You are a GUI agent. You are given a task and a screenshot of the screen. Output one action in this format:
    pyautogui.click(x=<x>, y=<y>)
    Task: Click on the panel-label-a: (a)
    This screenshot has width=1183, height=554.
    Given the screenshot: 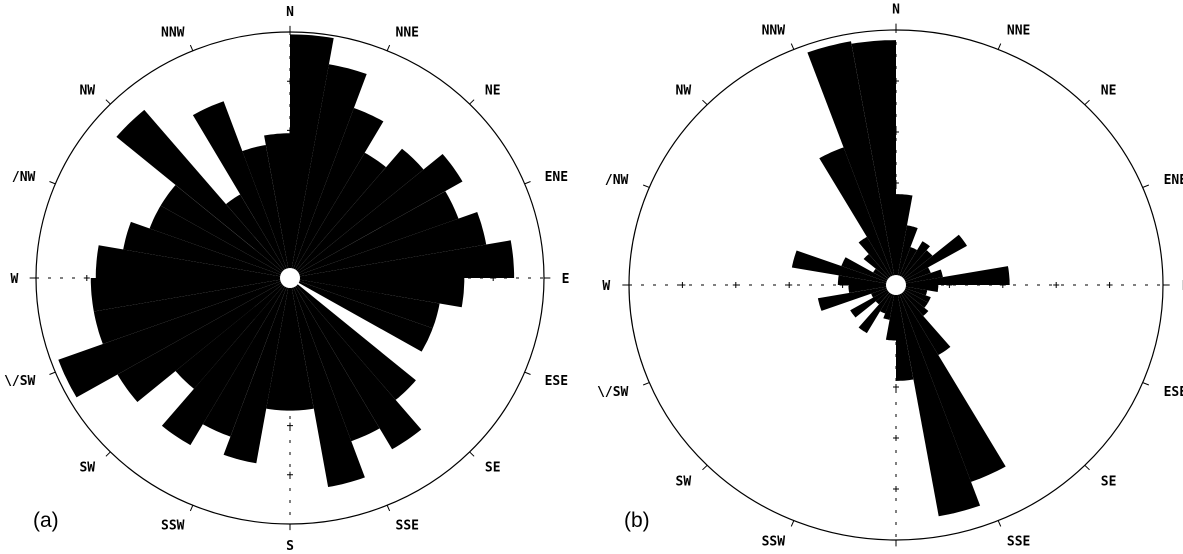 What is the action you would take?
    pyautogui.click(x=46, y=520)
    